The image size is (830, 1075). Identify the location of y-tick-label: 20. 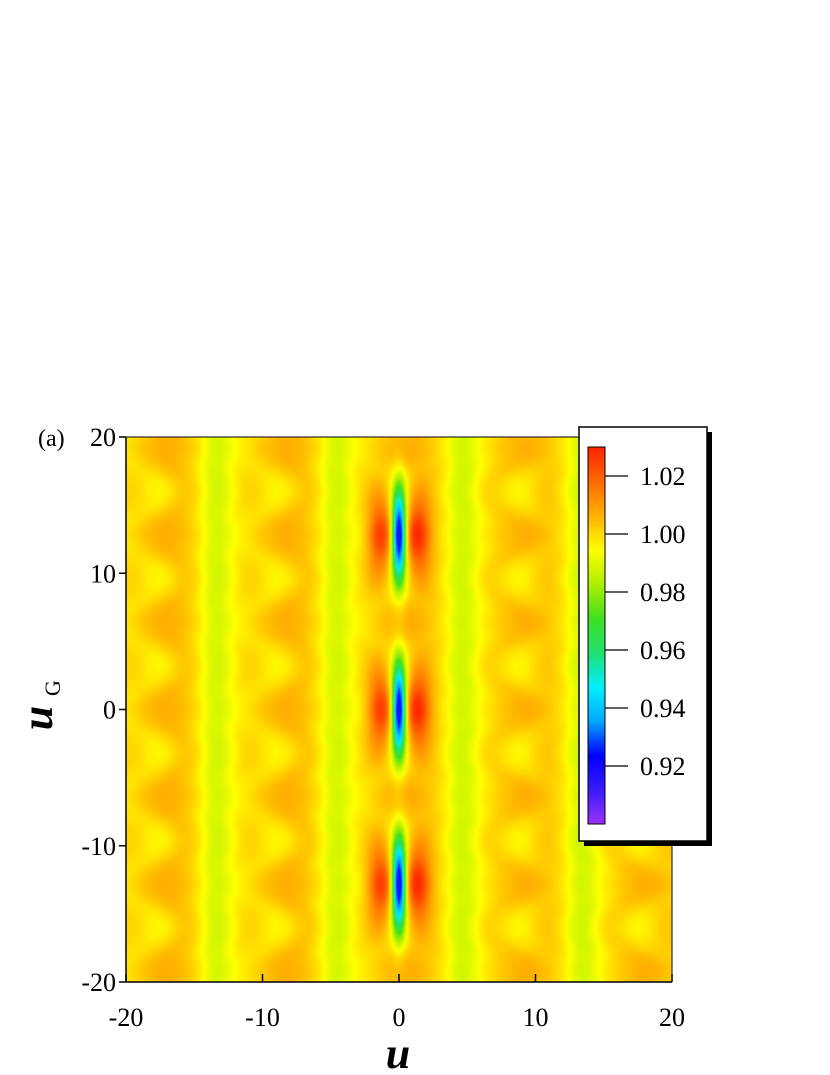
(103, 437).